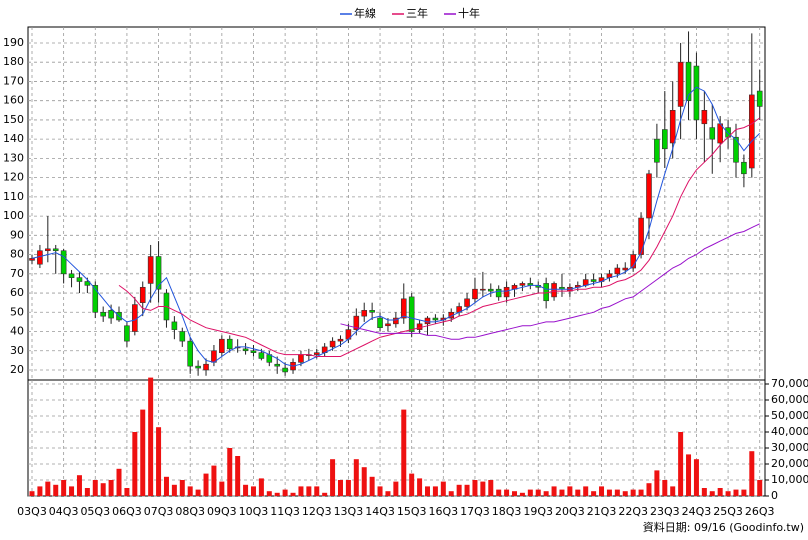 The image size is (808, 540). I want to click on y-tick-label: 60, so click(17, 292).